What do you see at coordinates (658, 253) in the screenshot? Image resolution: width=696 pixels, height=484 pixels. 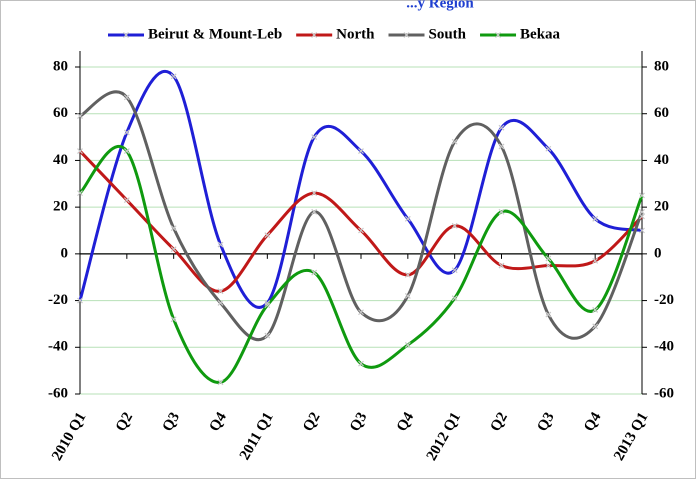 I see `y-tick-label-right: 0` at bounding box center [658, 253].